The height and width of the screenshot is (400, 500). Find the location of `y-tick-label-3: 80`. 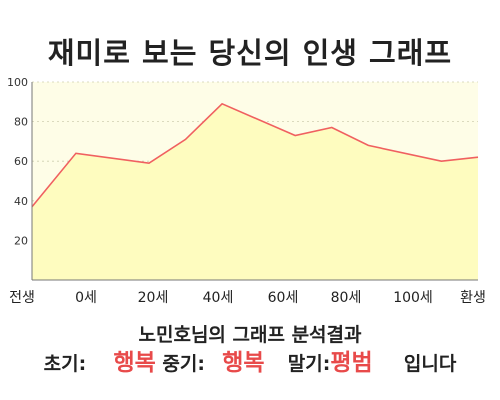

y-tick-label-3: 80 is located at coordinates (21, 122).